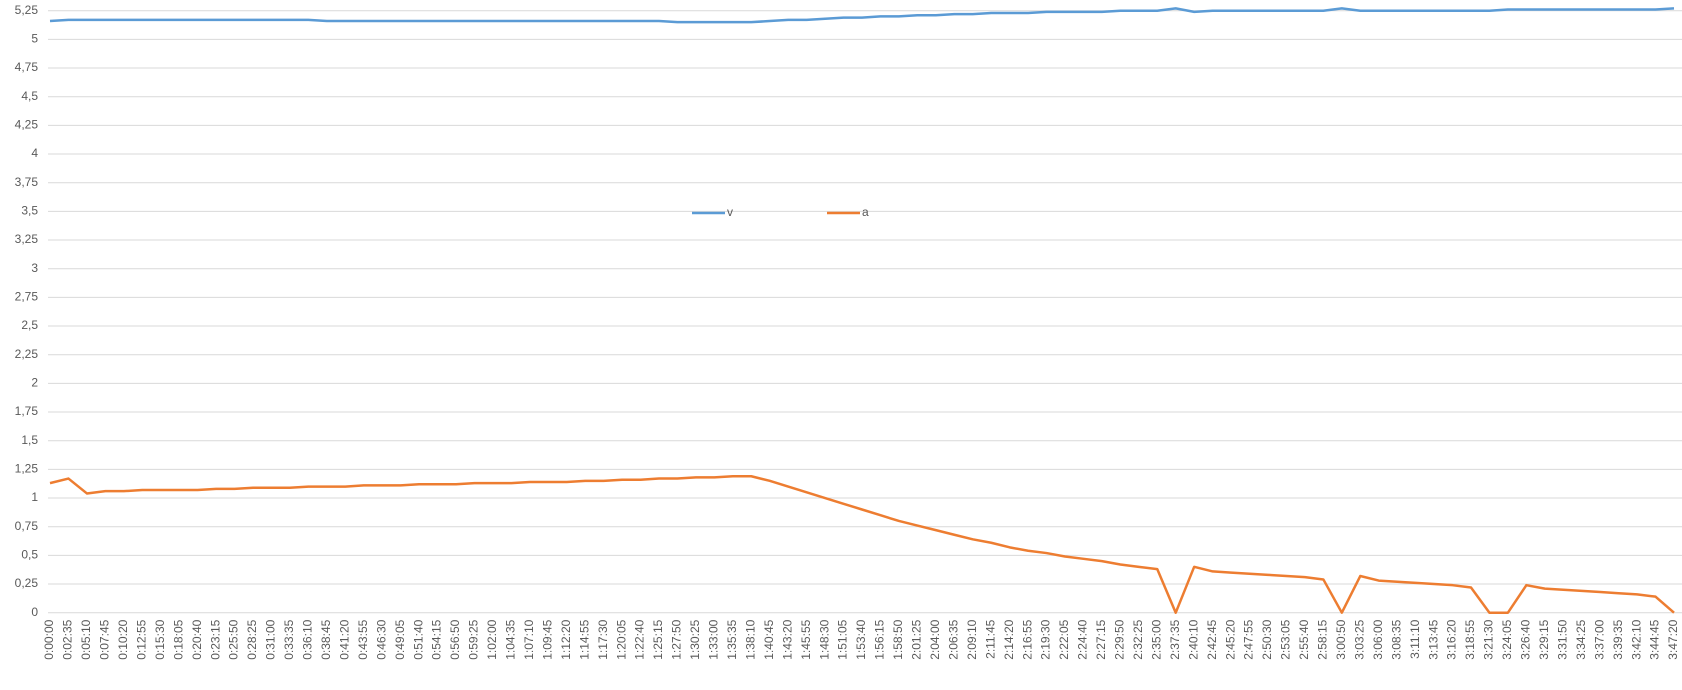 This screenshot has height=690, width=1682. Describe the element at coordinates (29, 325) in the screenshot. I see `y-tick-label: 2,5` at that location.